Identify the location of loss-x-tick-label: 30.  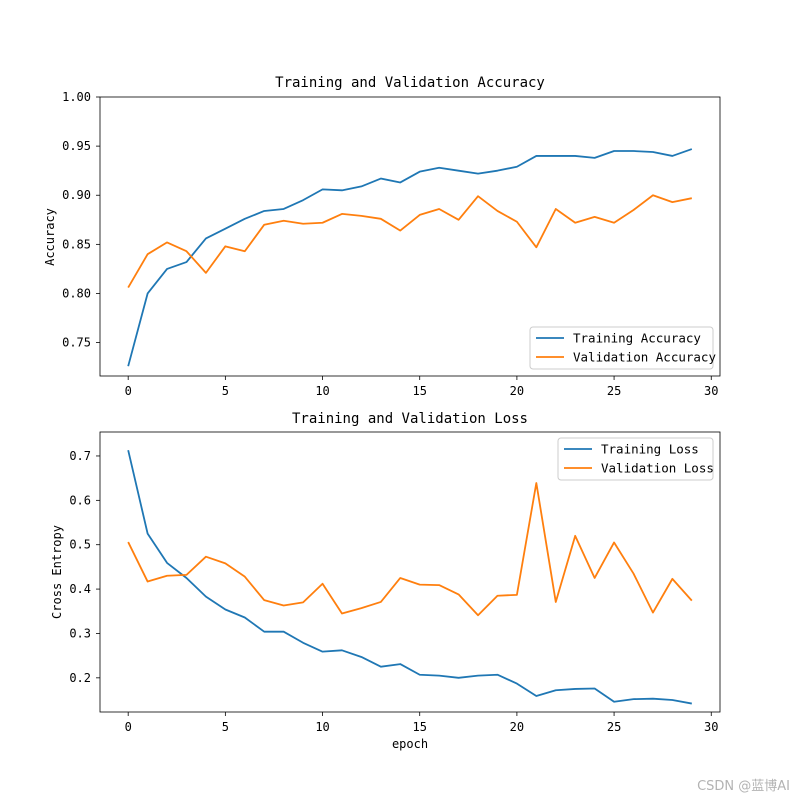
(711, 727).